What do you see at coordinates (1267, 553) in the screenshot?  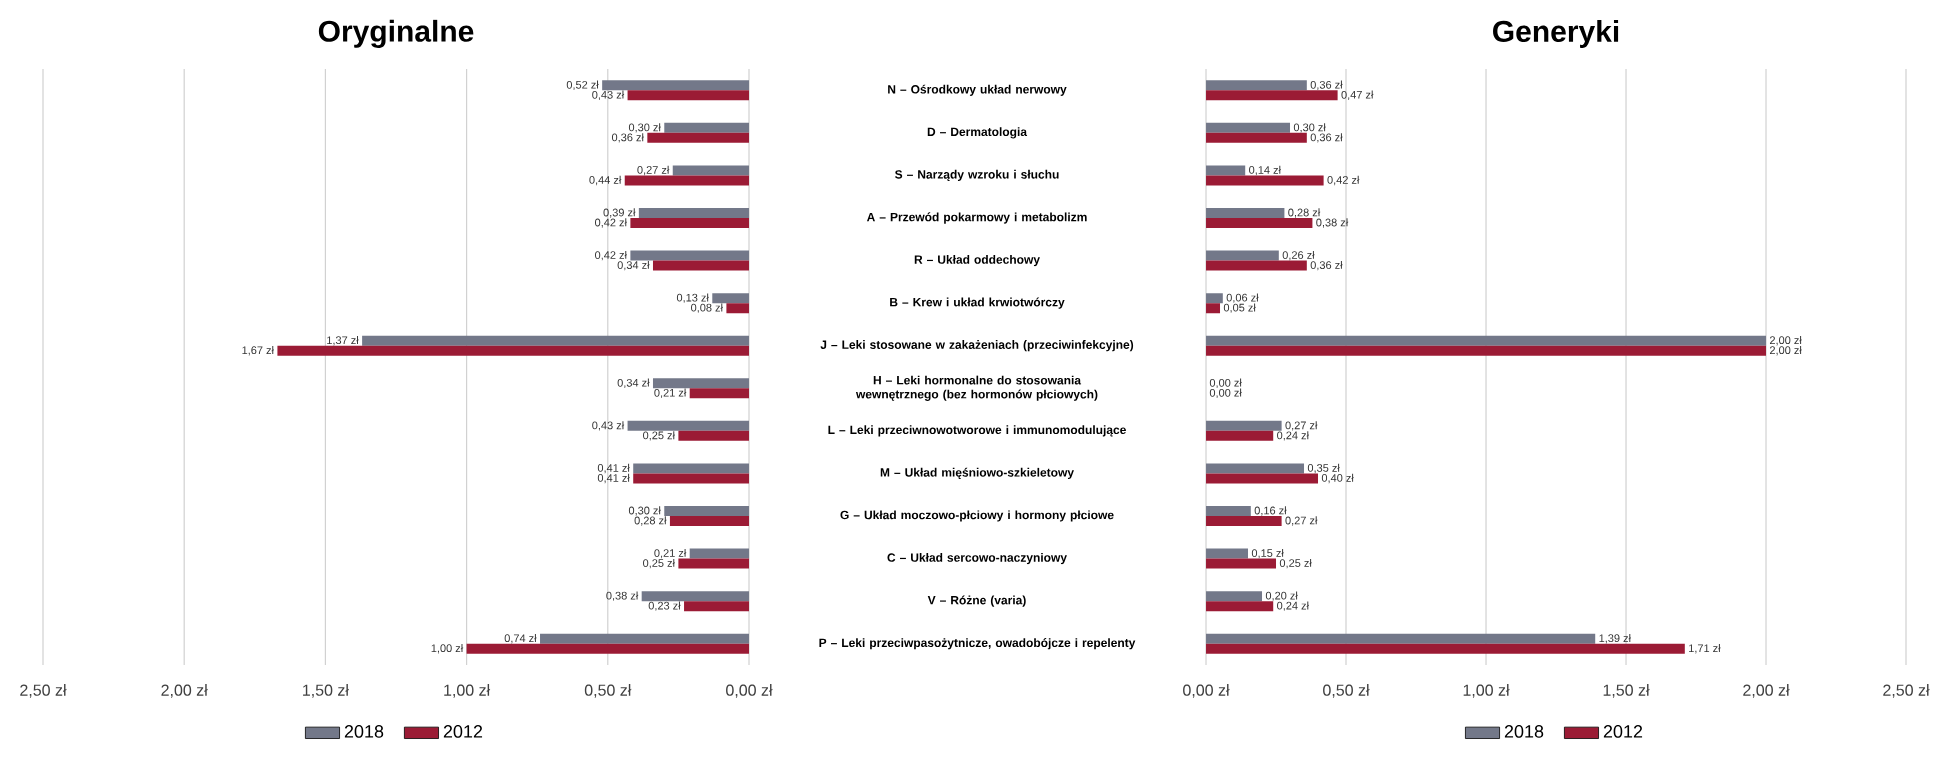 I see `data-label: 0,15 zł` at bounding box center [1267, 553].